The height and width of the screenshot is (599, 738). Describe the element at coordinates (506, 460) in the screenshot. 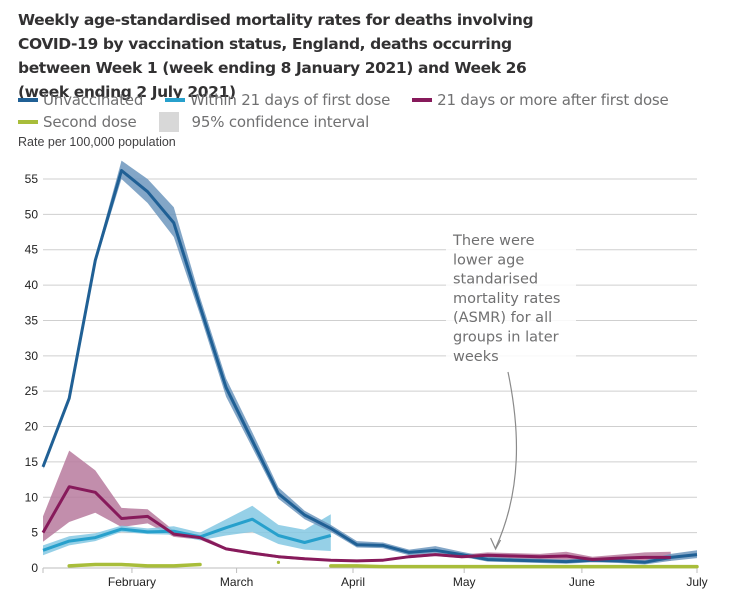

I see `annotation-arrow` at that location.